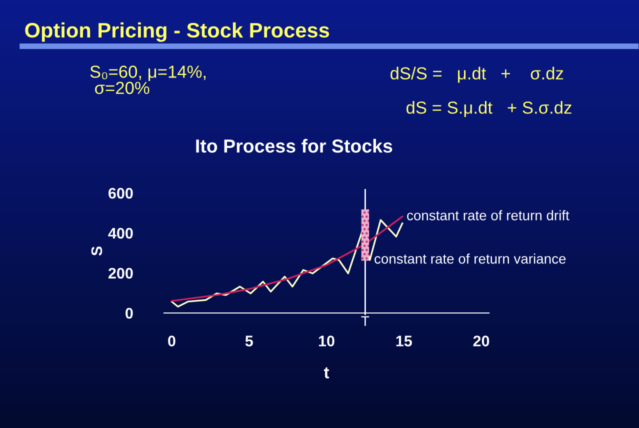  I want to click on y-tick-label: 200, so click(120, 273).